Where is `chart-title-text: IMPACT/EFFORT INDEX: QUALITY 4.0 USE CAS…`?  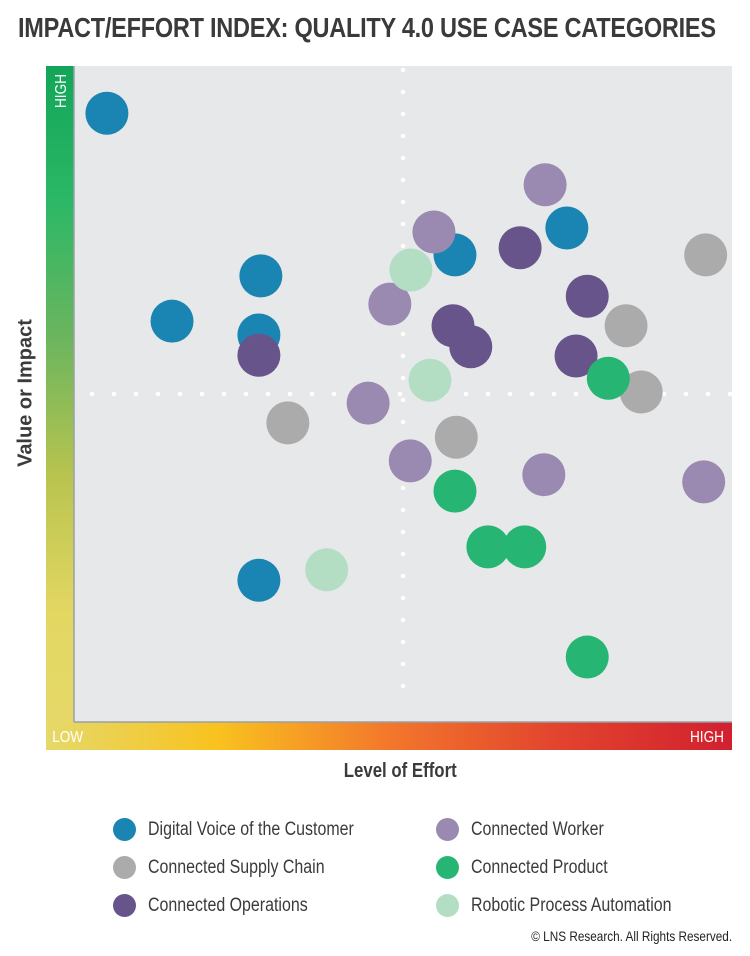
chart-title-text: IMPACT/EFFORT INDEX: QUALITY 4.0 USE CAS… is located at coordinates (367, 27).